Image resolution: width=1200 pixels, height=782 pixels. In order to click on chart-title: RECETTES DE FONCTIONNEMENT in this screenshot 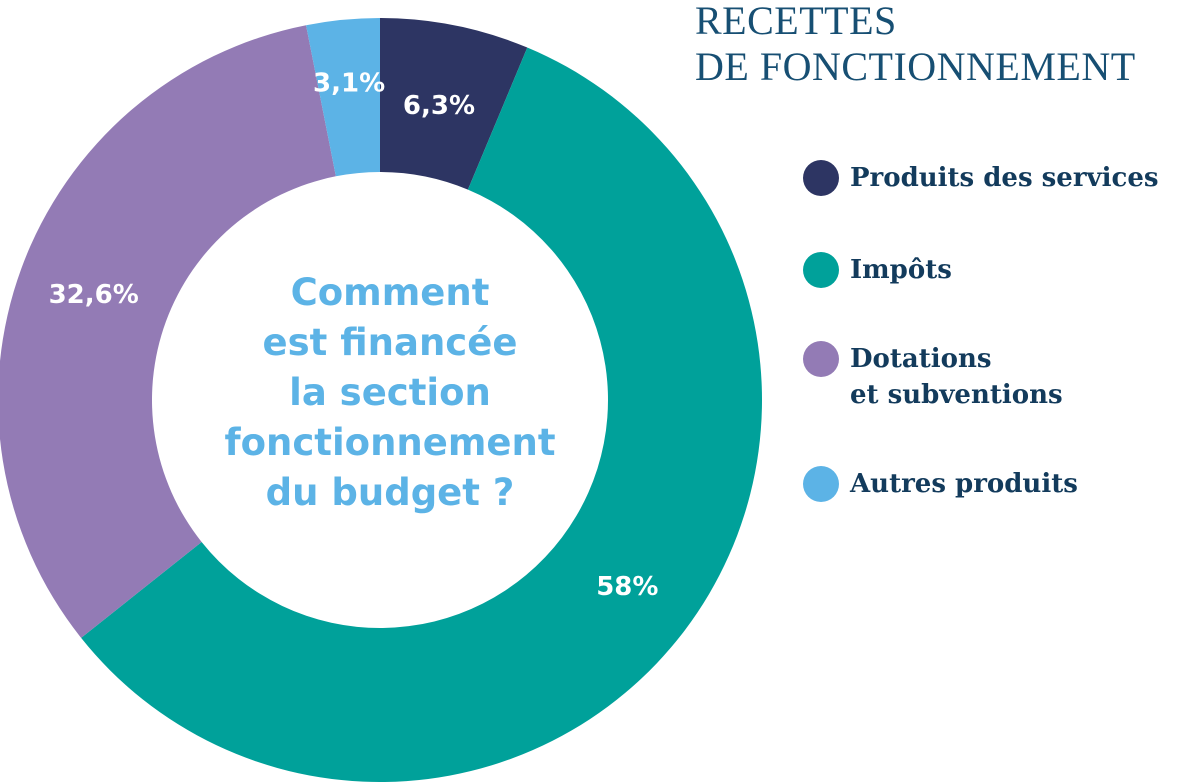, I will do `click(915, 45)`.